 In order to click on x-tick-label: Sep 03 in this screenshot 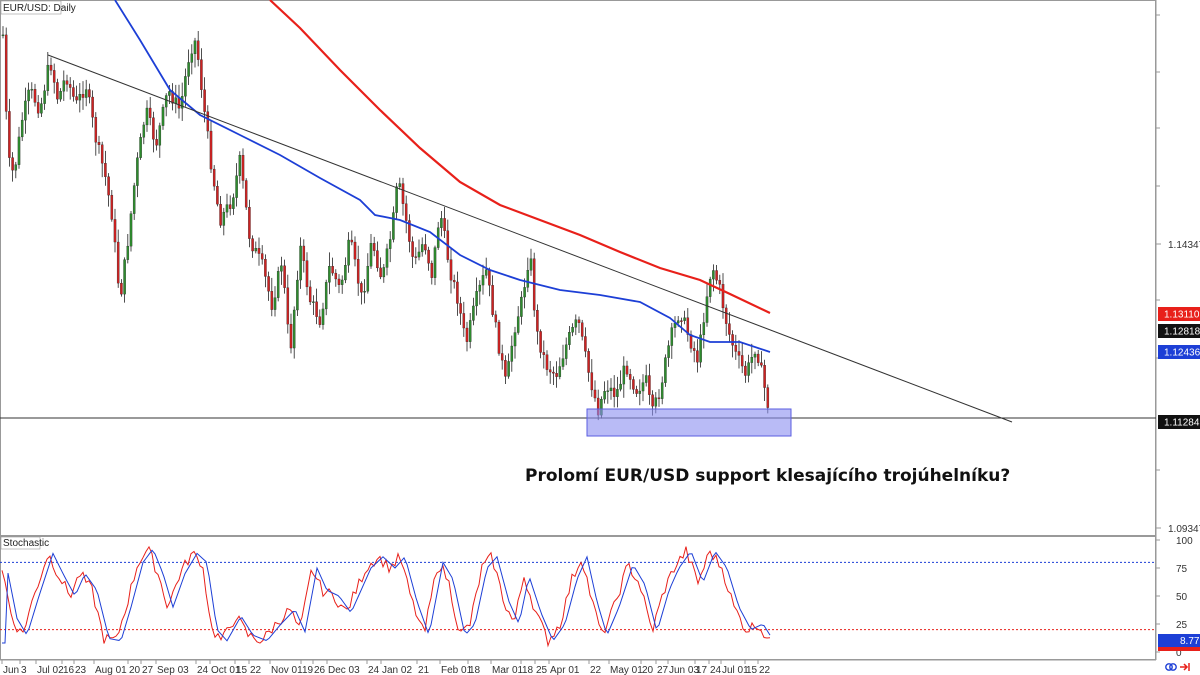, I will do `click(173, 670)`.